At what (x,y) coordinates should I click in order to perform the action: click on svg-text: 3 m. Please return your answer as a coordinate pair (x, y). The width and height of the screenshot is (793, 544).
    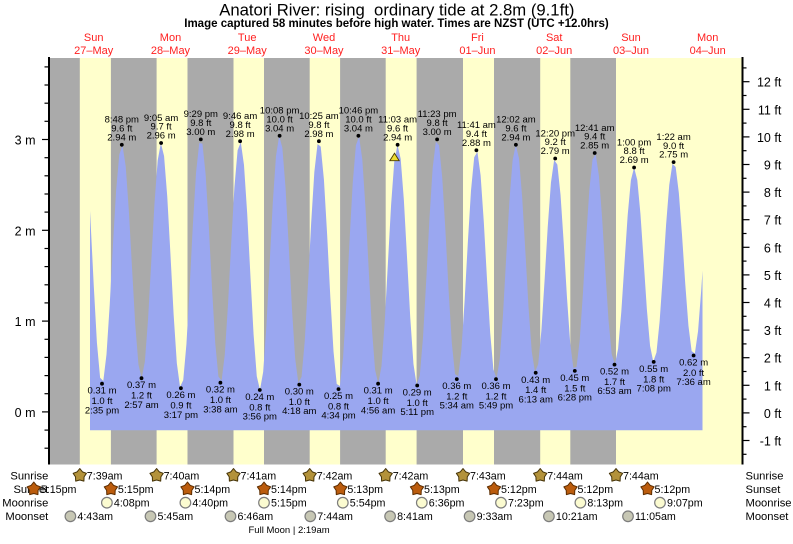
    Looking at the image, I should click on (25, 141).